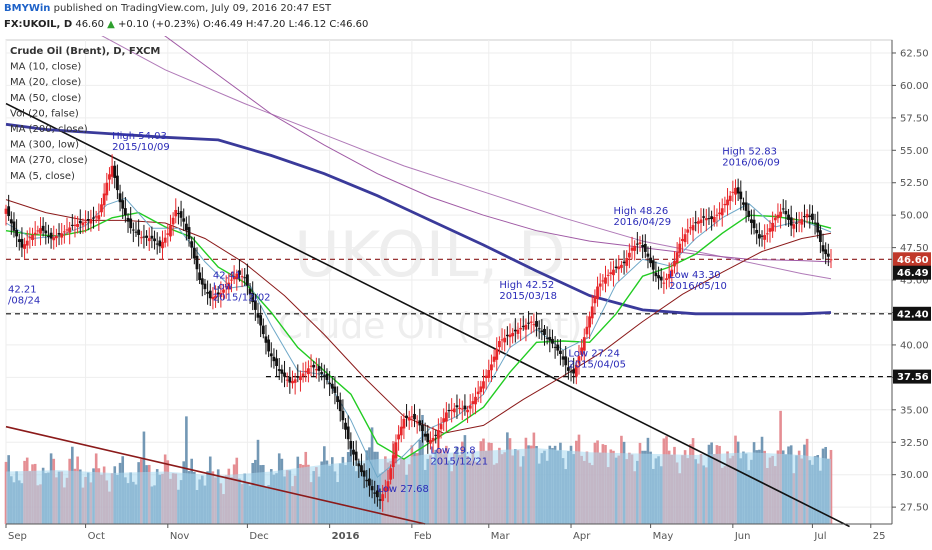 This screenshot has width=932, height=550. I want to click on y-tick-label: 27.50, so click(914, 508).